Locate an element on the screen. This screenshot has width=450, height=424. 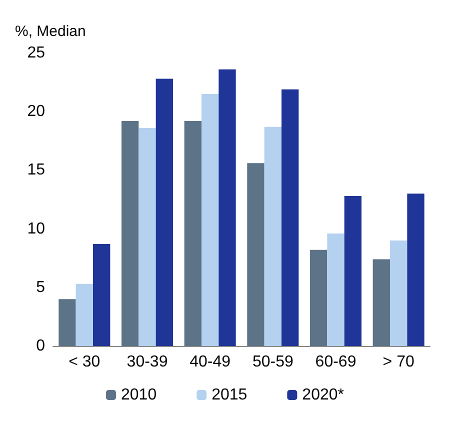
y-tick-label: 15 is located at coordinates (36, 170).